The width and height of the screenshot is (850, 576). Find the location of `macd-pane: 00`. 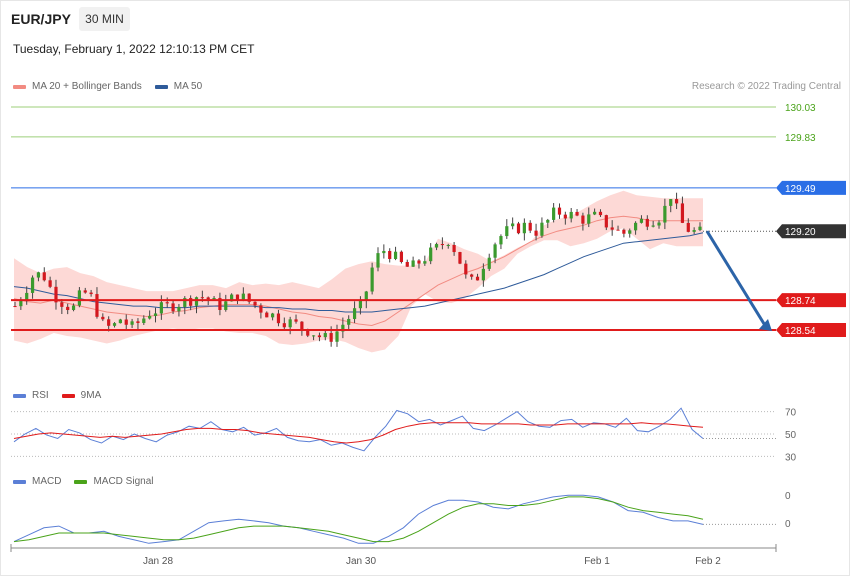

macd-pane: 00 is located at coordinates (402, 517).